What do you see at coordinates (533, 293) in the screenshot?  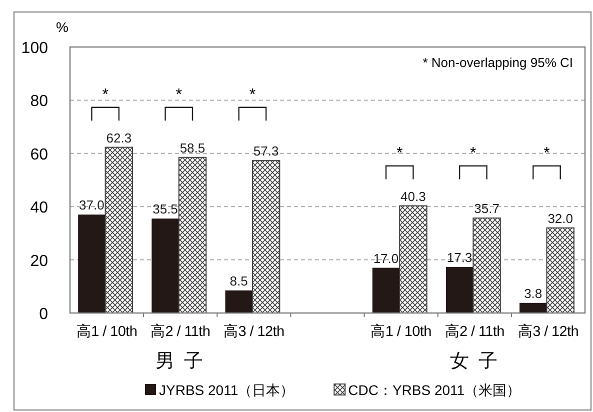 I see `data-label: 3.8` at bounding box center [533, 293].